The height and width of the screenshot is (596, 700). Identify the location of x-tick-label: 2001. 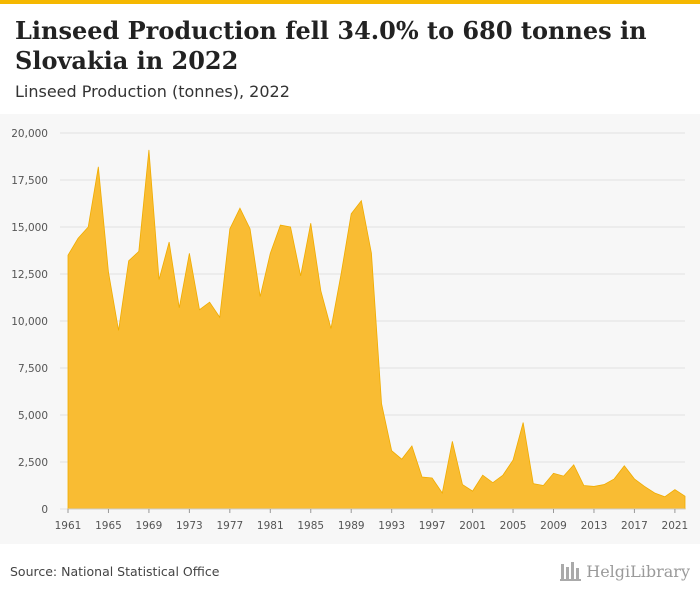
(472, 526).